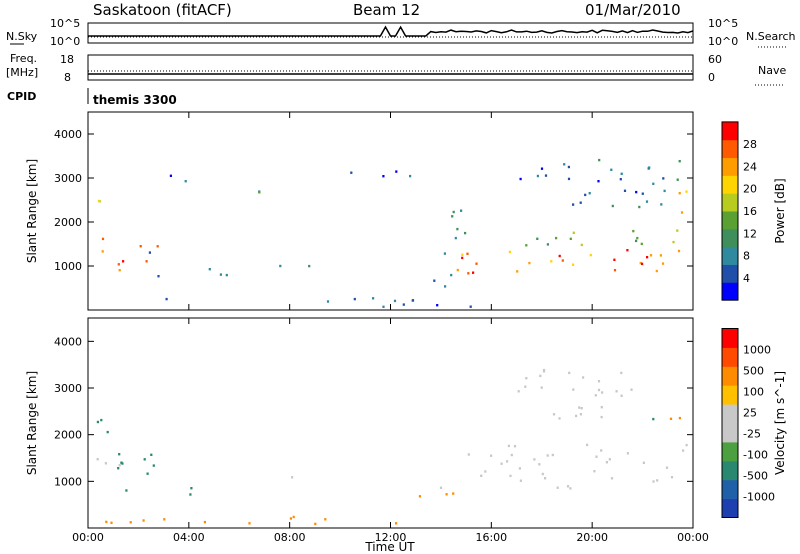 The image size is (800, 554). I want to click on date-title: 01/Mar/2010, so click(633, 10).